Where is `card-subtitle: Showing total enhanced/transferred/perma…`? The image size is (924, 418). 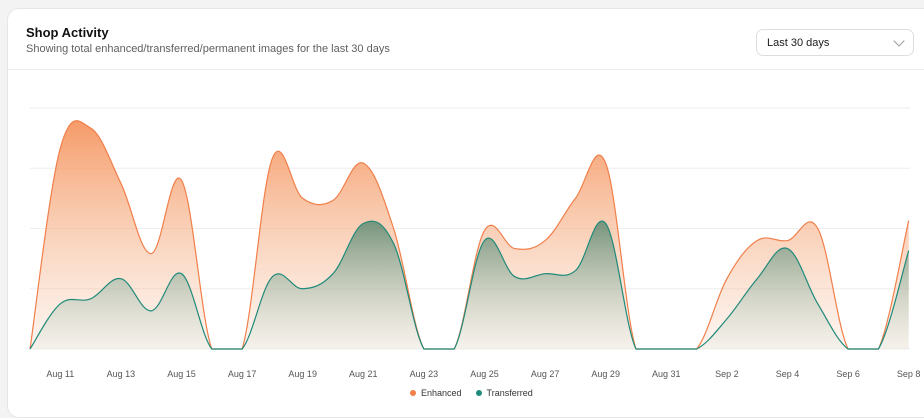
card-subtitle: Showing total enhanced/transferred/perma… is located at coordinates (208, 49).